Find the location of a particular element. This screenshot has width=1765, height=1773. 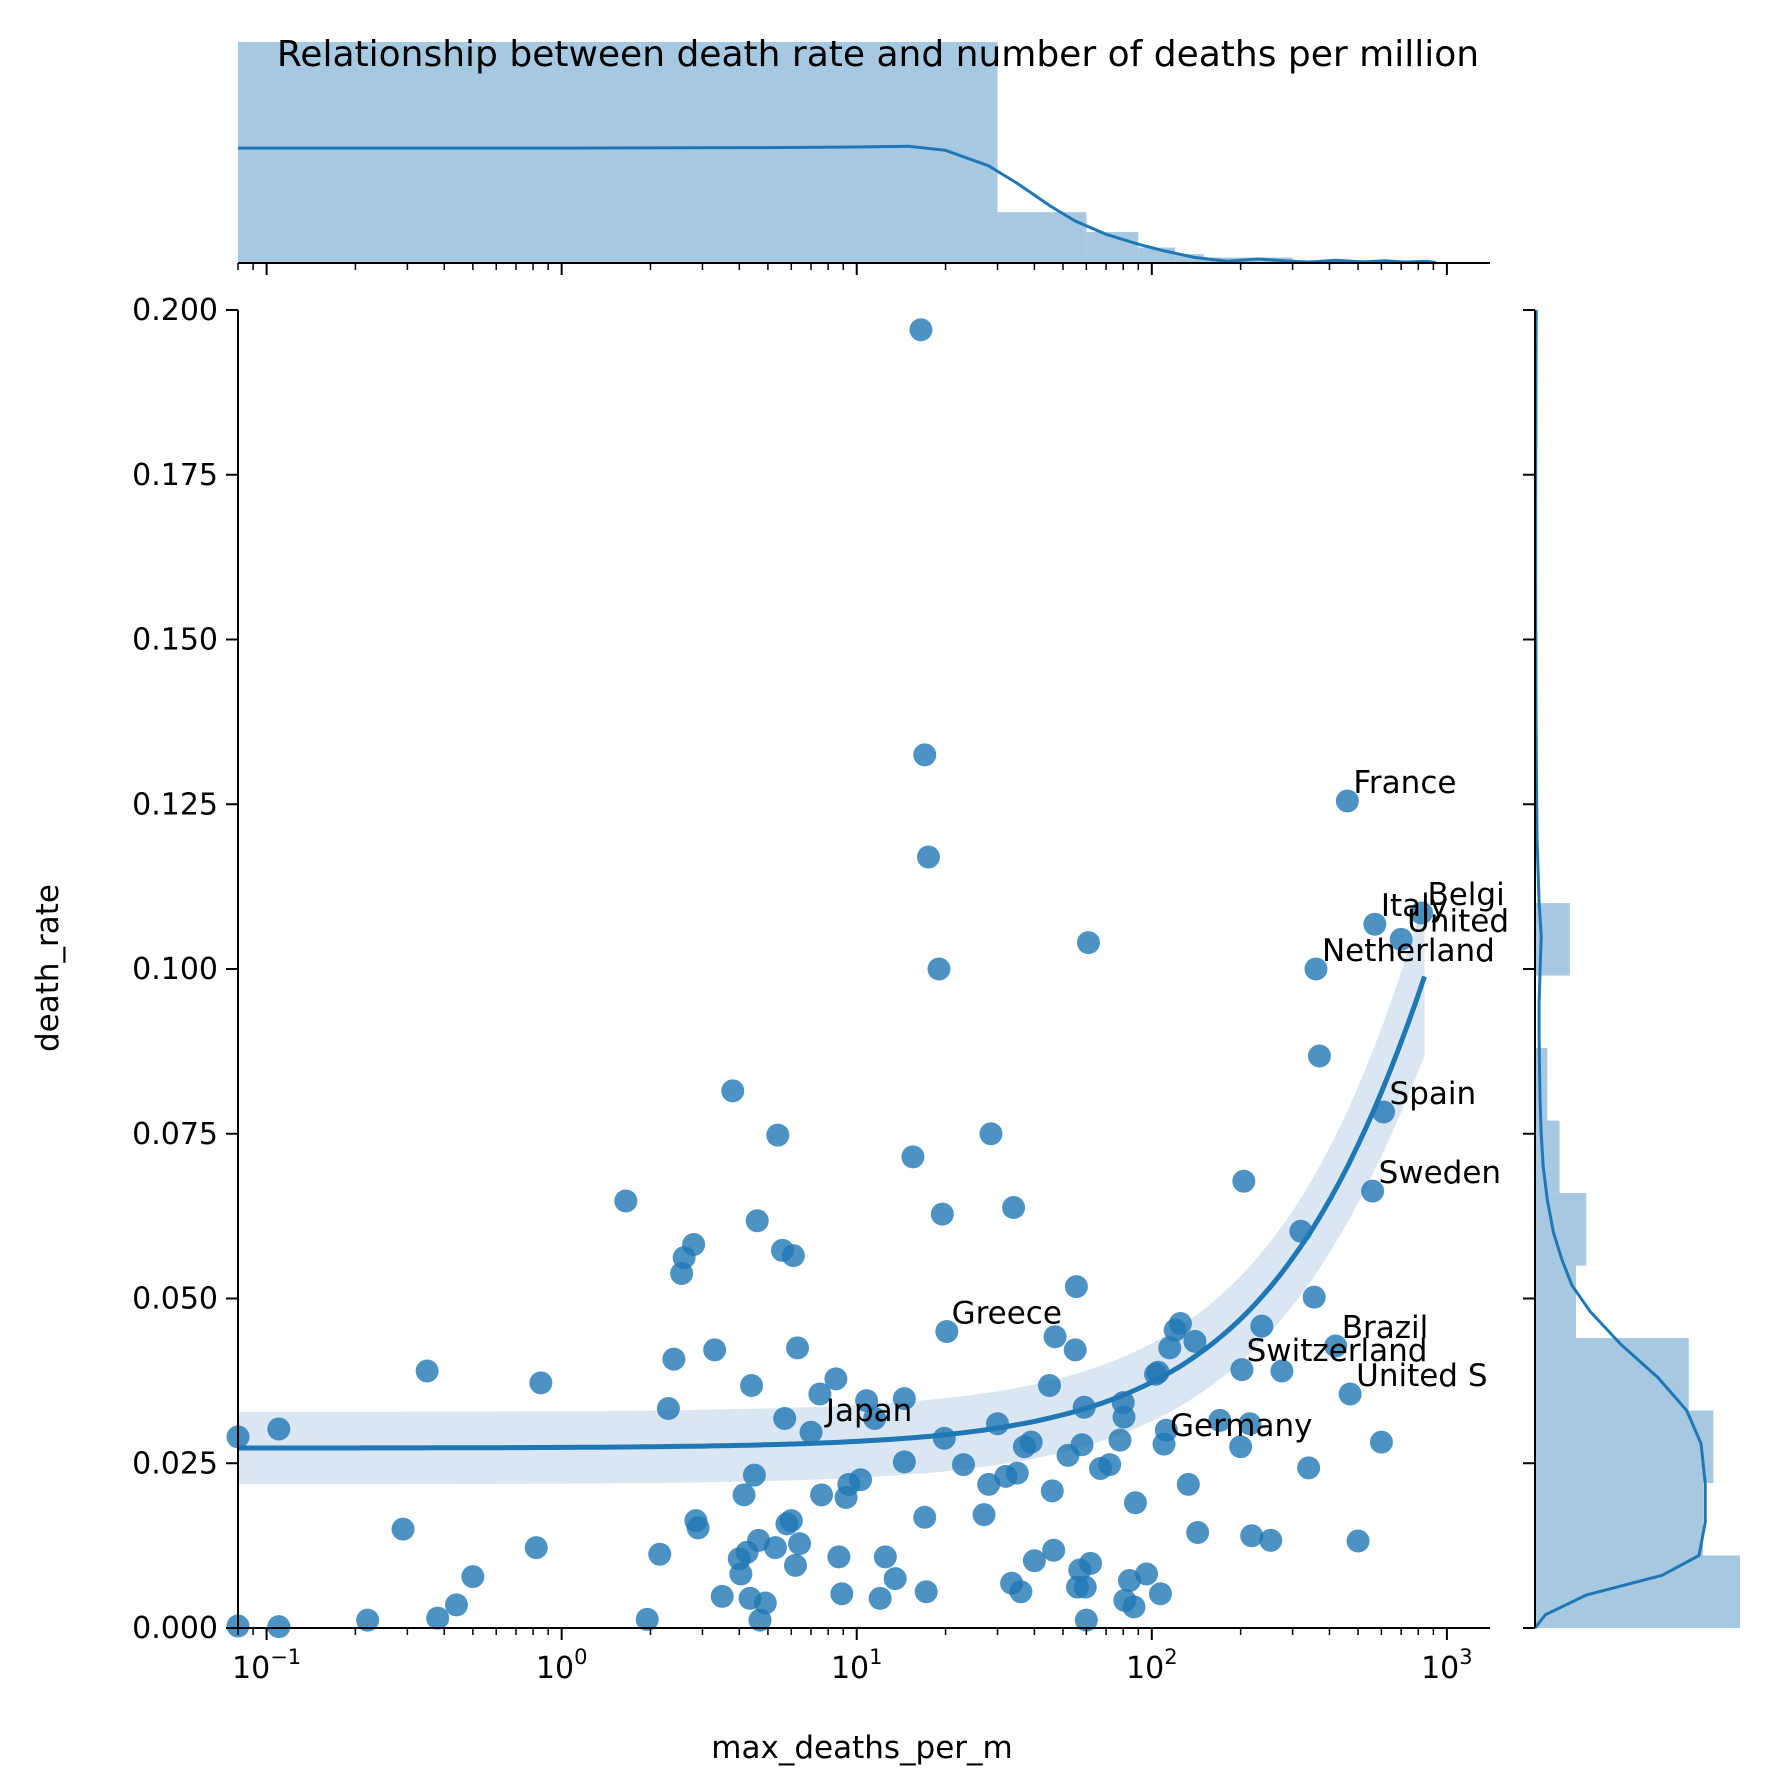

point-label: United S is located at coordinates (1421, 1376).